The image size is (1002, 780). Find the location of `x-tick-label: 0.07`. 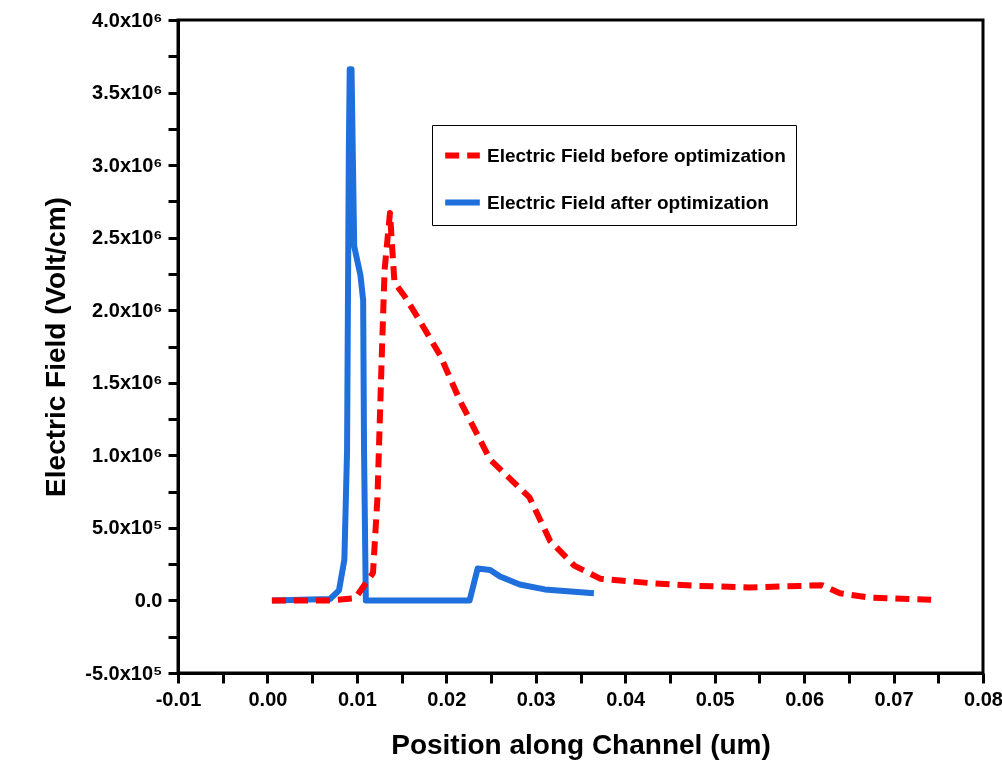

x-tick-label: 0.07 is located at coordinates (894, 698).